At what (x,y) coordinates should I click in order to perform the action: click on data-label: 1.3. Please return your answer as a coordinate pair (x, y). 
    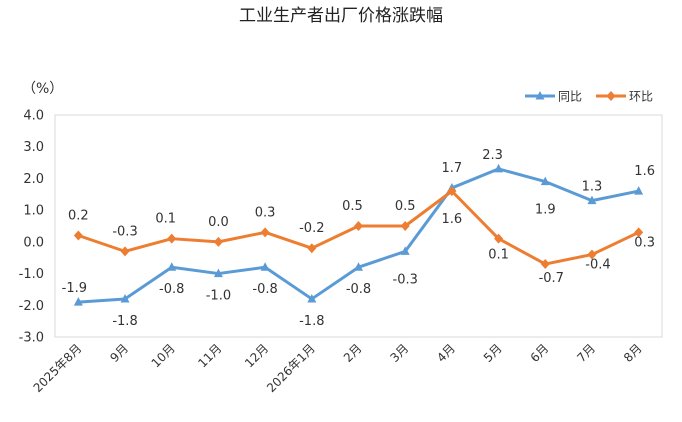
    Looking at the image, I should click on (592, 187).